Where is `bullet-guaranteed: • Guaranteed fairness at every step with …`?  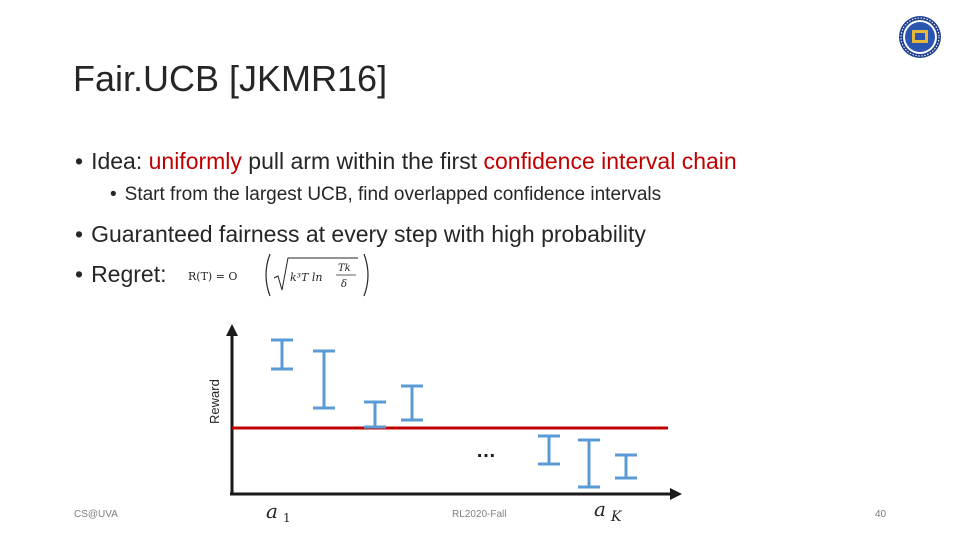 bullet-guaranteed: • Guaranteed fairness at every step with … is located at coordinates (360, 234).